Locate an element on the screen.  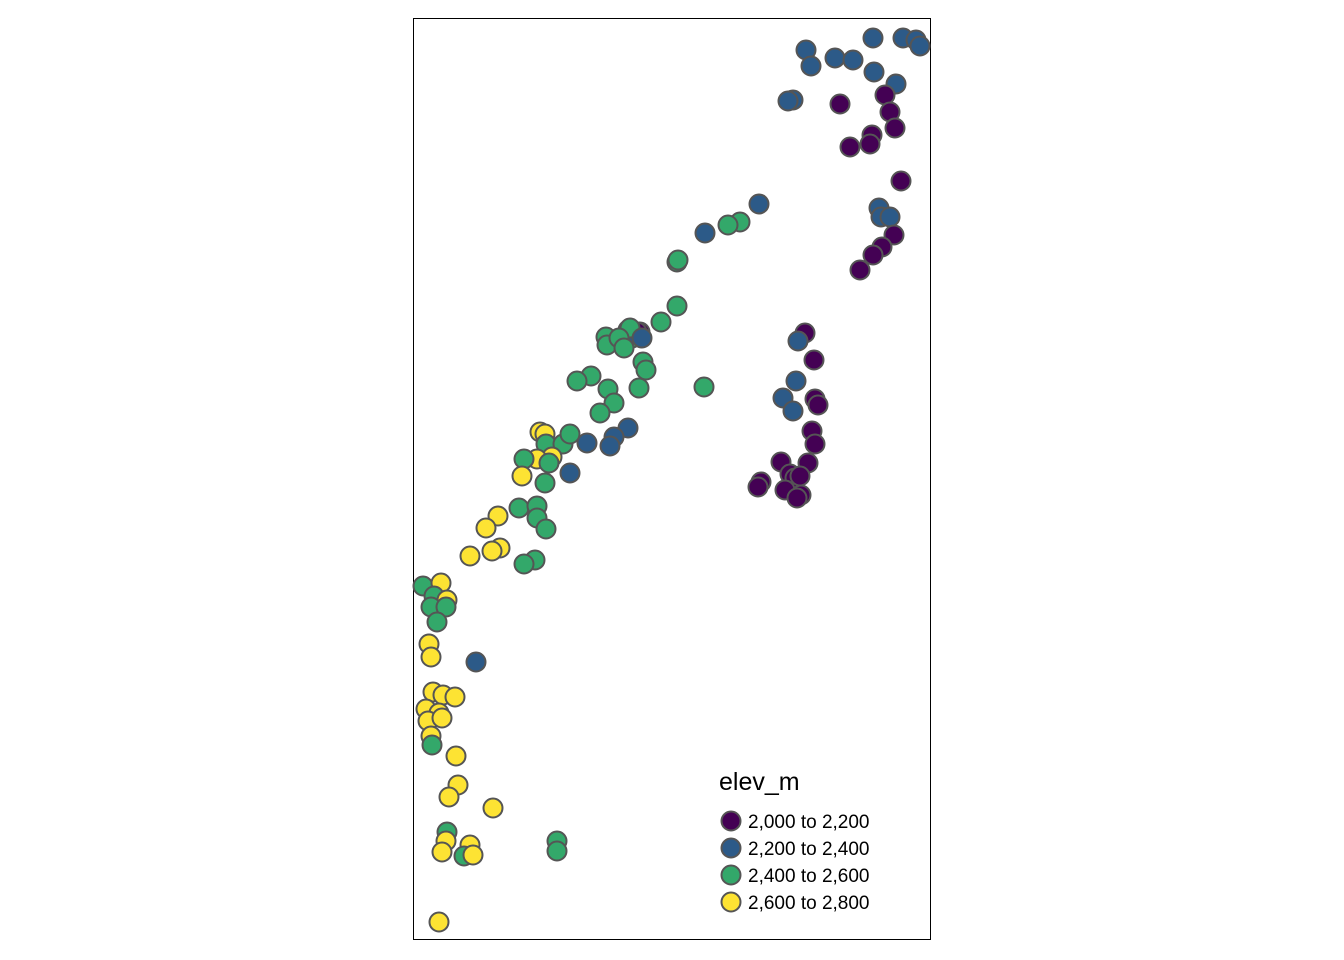
legend-label: 2,200 to 2,400 is located at coordinates (809, 849).